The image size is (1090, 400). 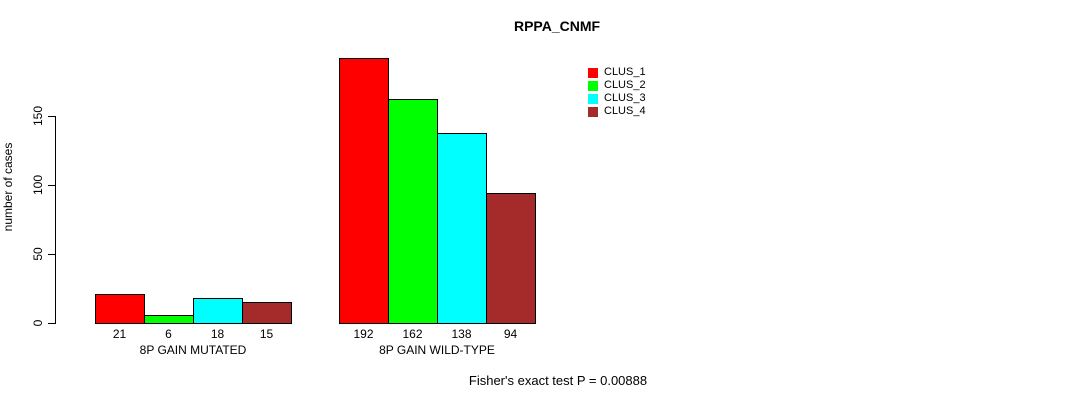 I want to click on fisher-test-annotation: Fisher's exact test P = 0.00888, so click(x=558, y=380).